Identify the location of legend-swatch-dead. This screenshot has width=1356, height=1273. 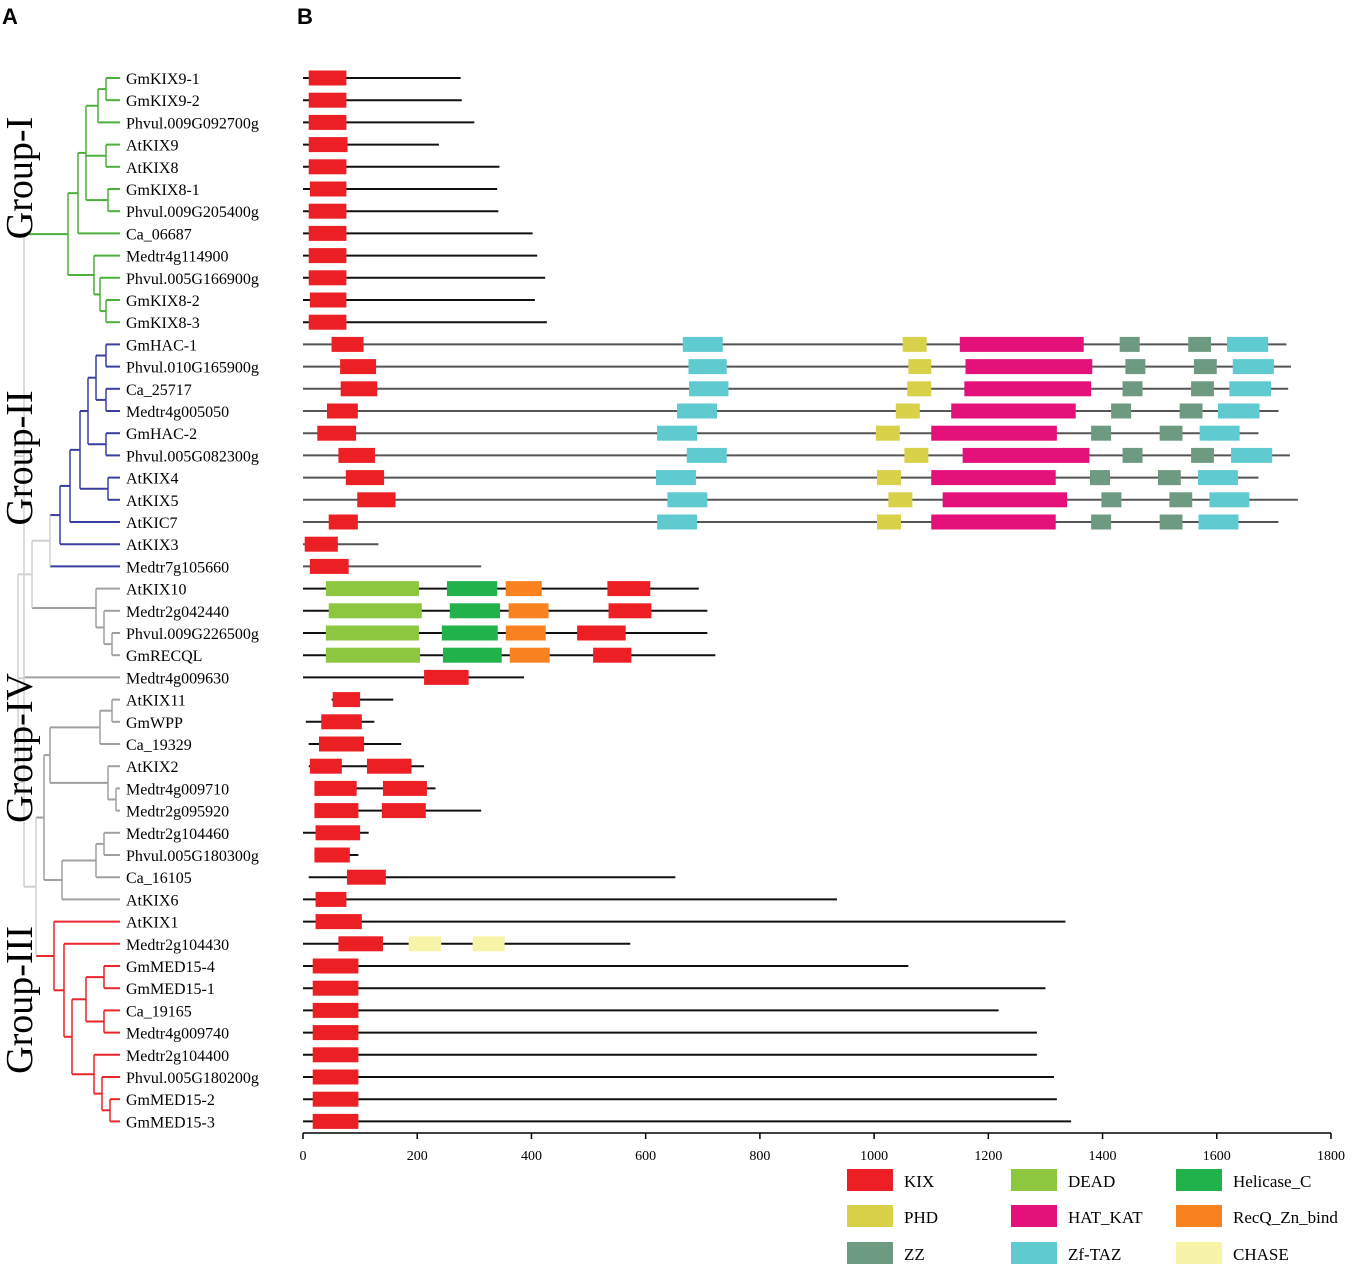
(1034, 1180).